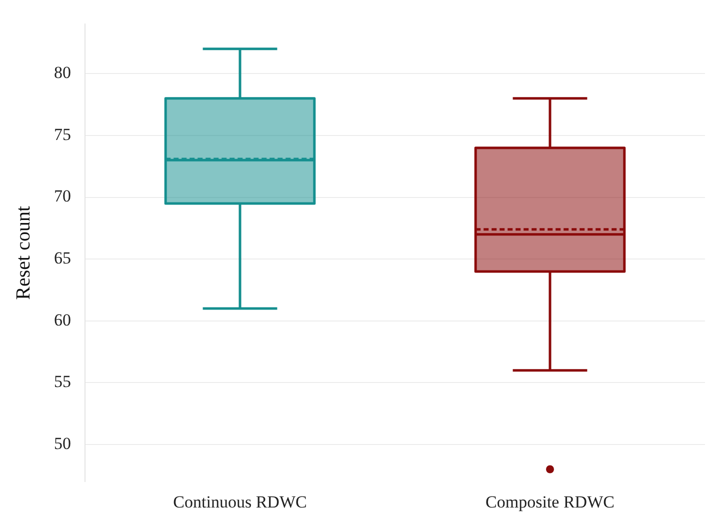  I want to click on y-tick-label: 80, so click(62, 72).